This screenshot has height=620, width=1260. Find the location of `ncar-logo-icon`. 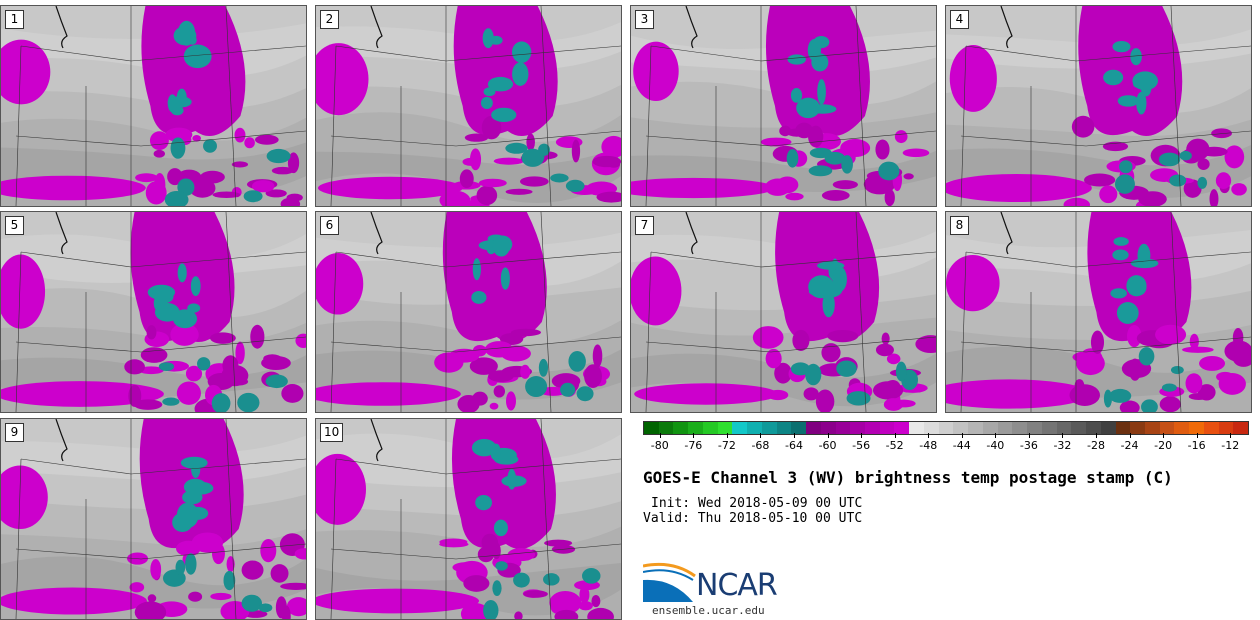

ncar-logo-icon is located at coordinates (669, 582).